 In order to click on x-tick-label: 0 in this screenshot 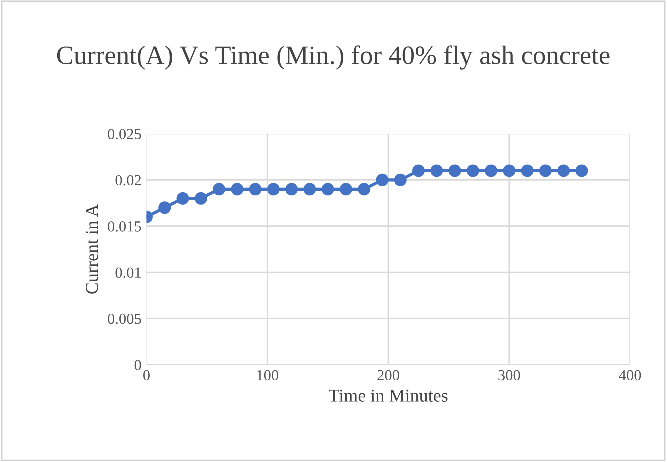, I will do `click(147, 375)`.